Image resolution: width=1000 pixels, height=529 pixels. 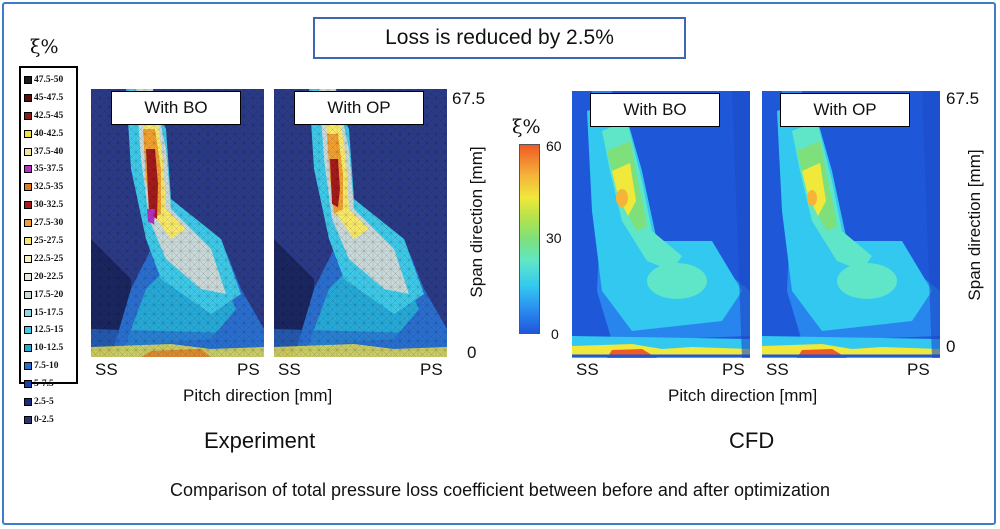 I want to click on legend-label: 35-37.5, so click(x=49, y=169).